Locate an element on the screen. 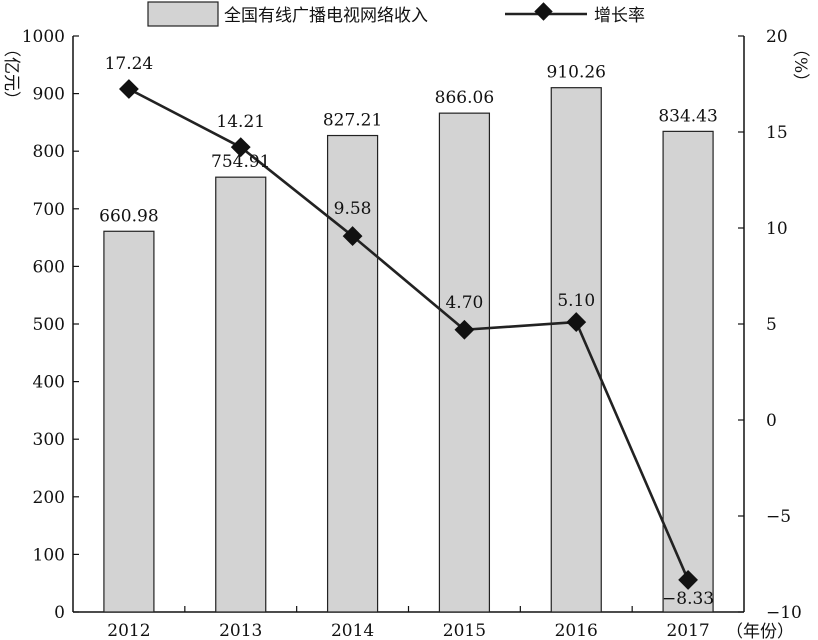  growth-value-label: 17.24 is located at coordinates (129, 64).